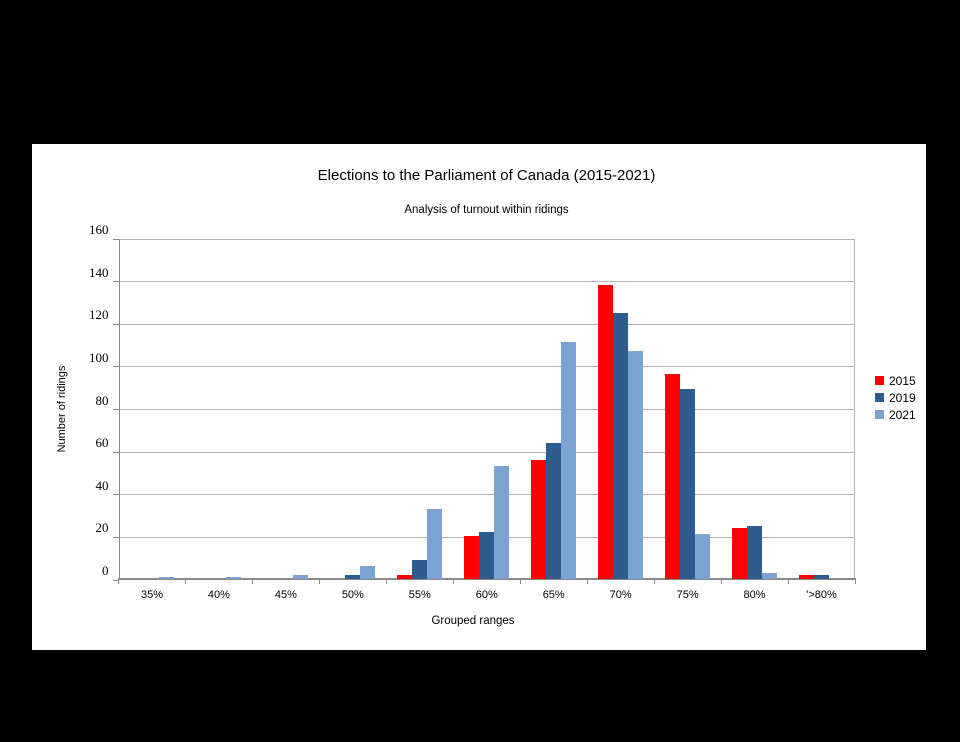  I want to click on y-tick-label-120: 120, so click(99, 315).